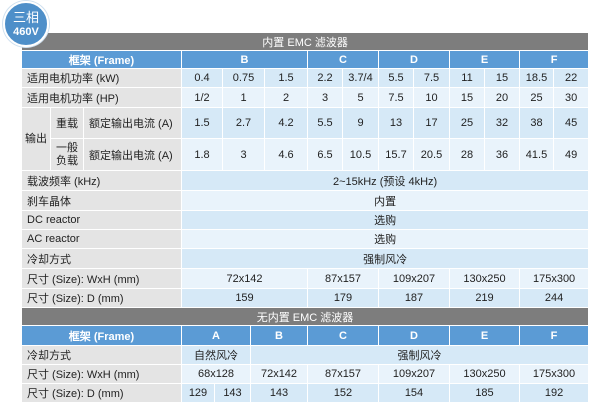  Describe the element at coordinates (414, 393) in the screenshot. I see `value-cell: 154` at that location.